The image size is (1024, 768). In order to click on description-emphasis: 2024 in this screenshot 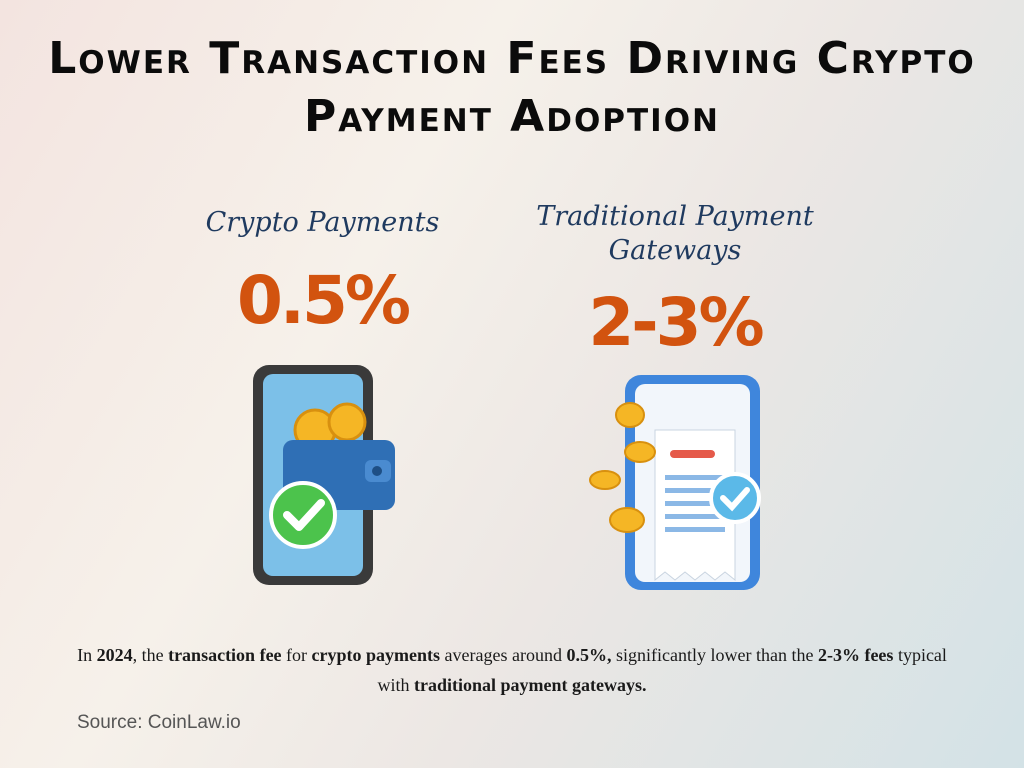, I will do `click(114, 655)`.